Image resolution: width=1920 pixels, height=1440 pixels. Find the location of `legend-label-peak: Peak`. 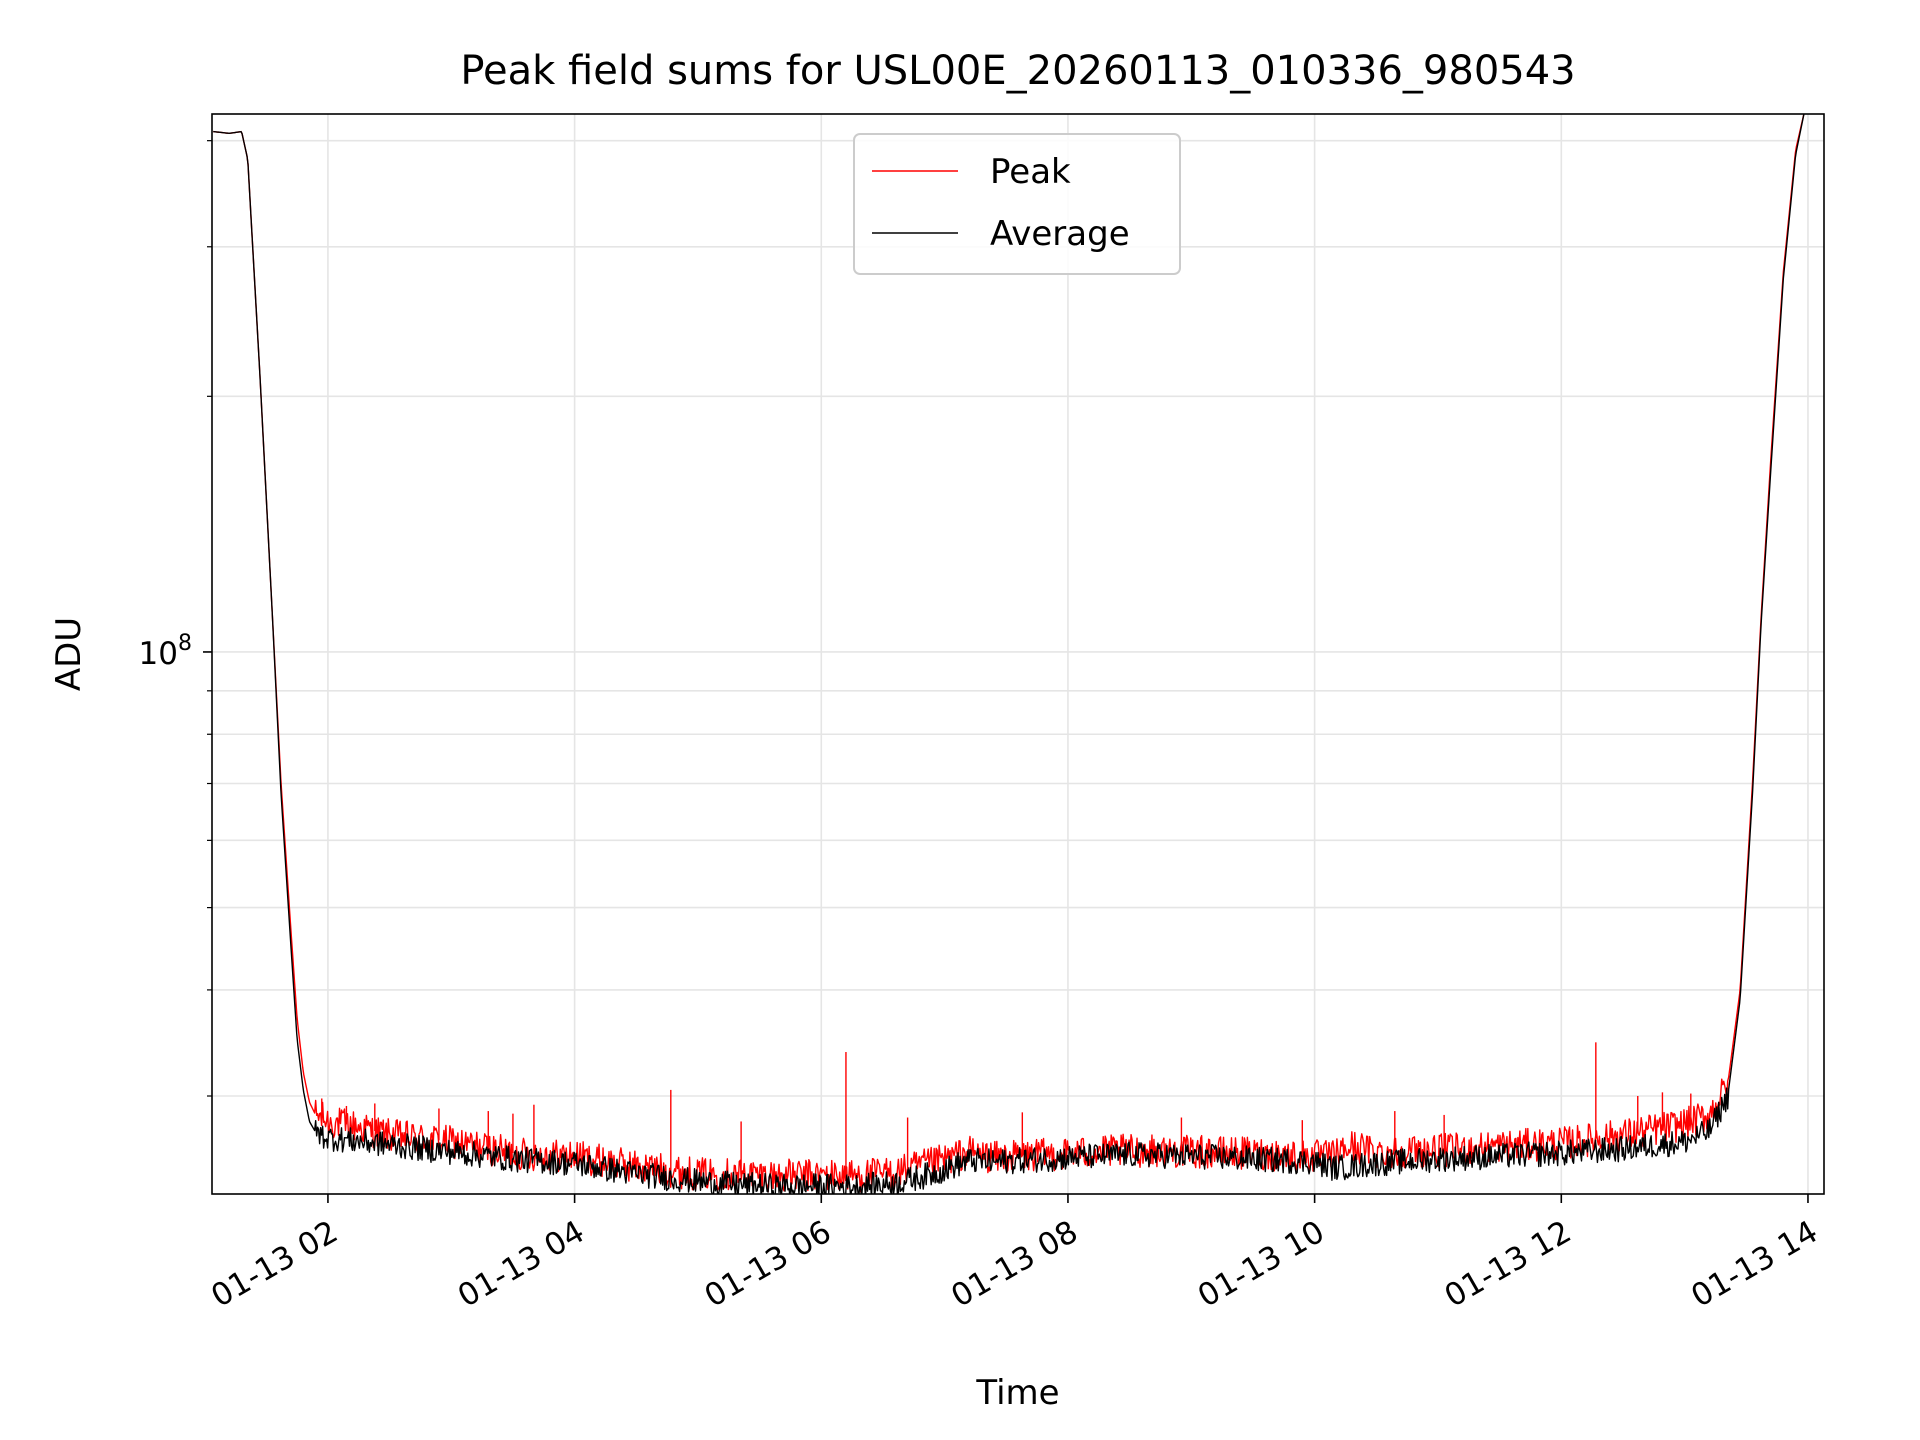

legend-label-peak: Peak is located at coordinates (1030, 172).